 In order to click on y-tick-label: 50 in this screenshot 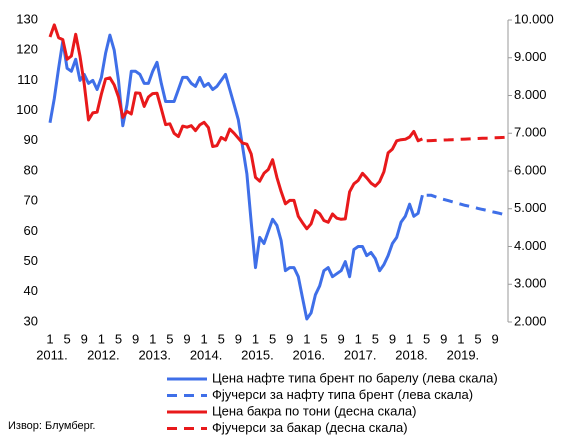, I will do `click(31, 260)`.